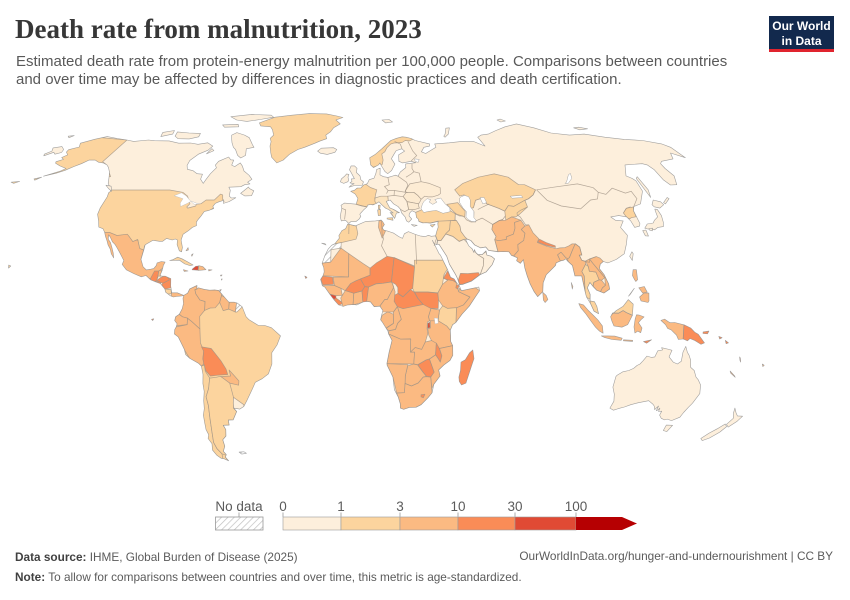  Describe the element at coordinates (457, 506) in the screenshot. I see `svg-text: 10` at that location.